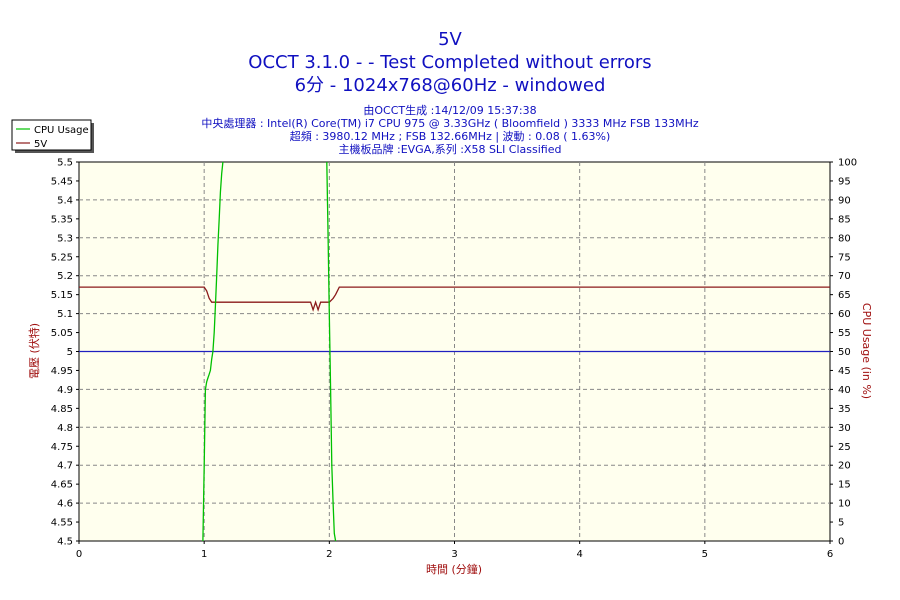 This screenshot has height=600, width=900. Describe the element at coordinates (65, 200) in the screenshot. I see `tick-label-left: 5.4` at that location.